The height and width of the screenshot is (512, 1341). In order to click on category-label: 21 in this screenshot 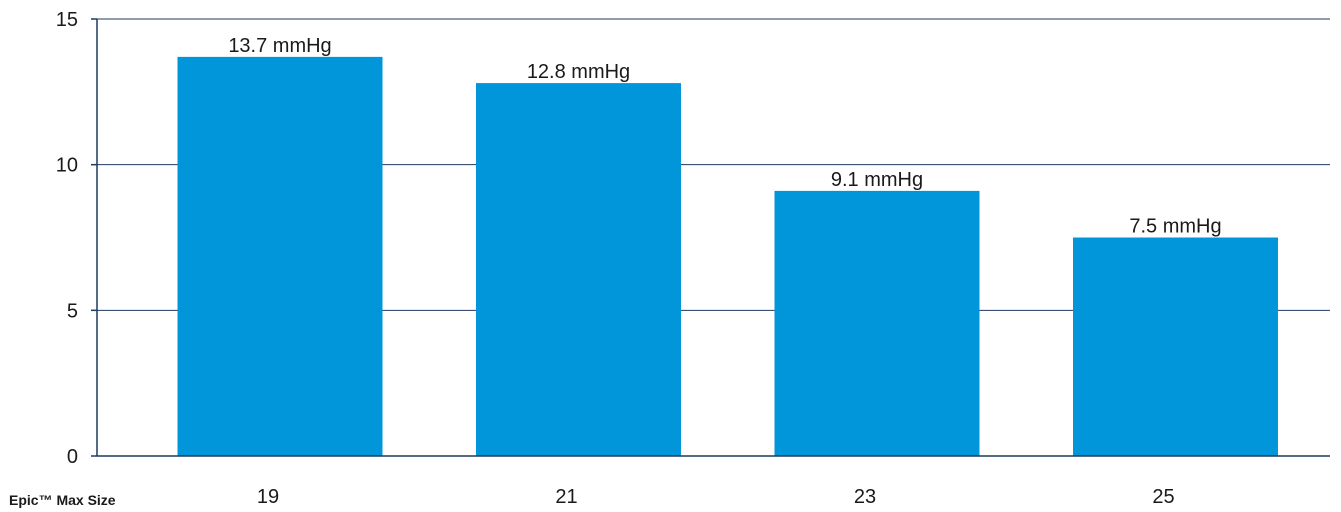, I will do `click(566, 497)`.